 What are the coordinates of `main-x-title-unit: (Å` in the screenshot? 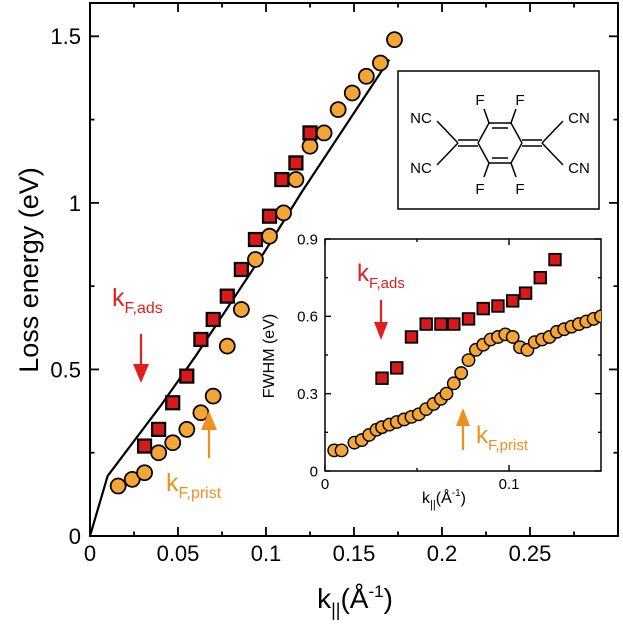 It's located at (354, 598).